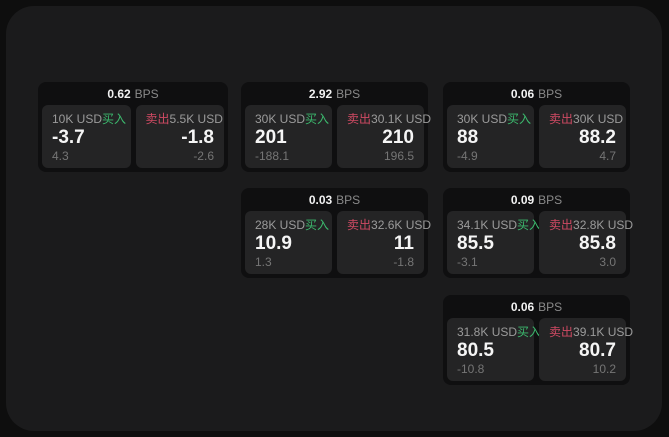 This screenshot has height=437, width=669. What do you see at coordinates (272, 156) in the screenshot?
I see `buy-delta: -188.1` at bounding box center [272, 156].